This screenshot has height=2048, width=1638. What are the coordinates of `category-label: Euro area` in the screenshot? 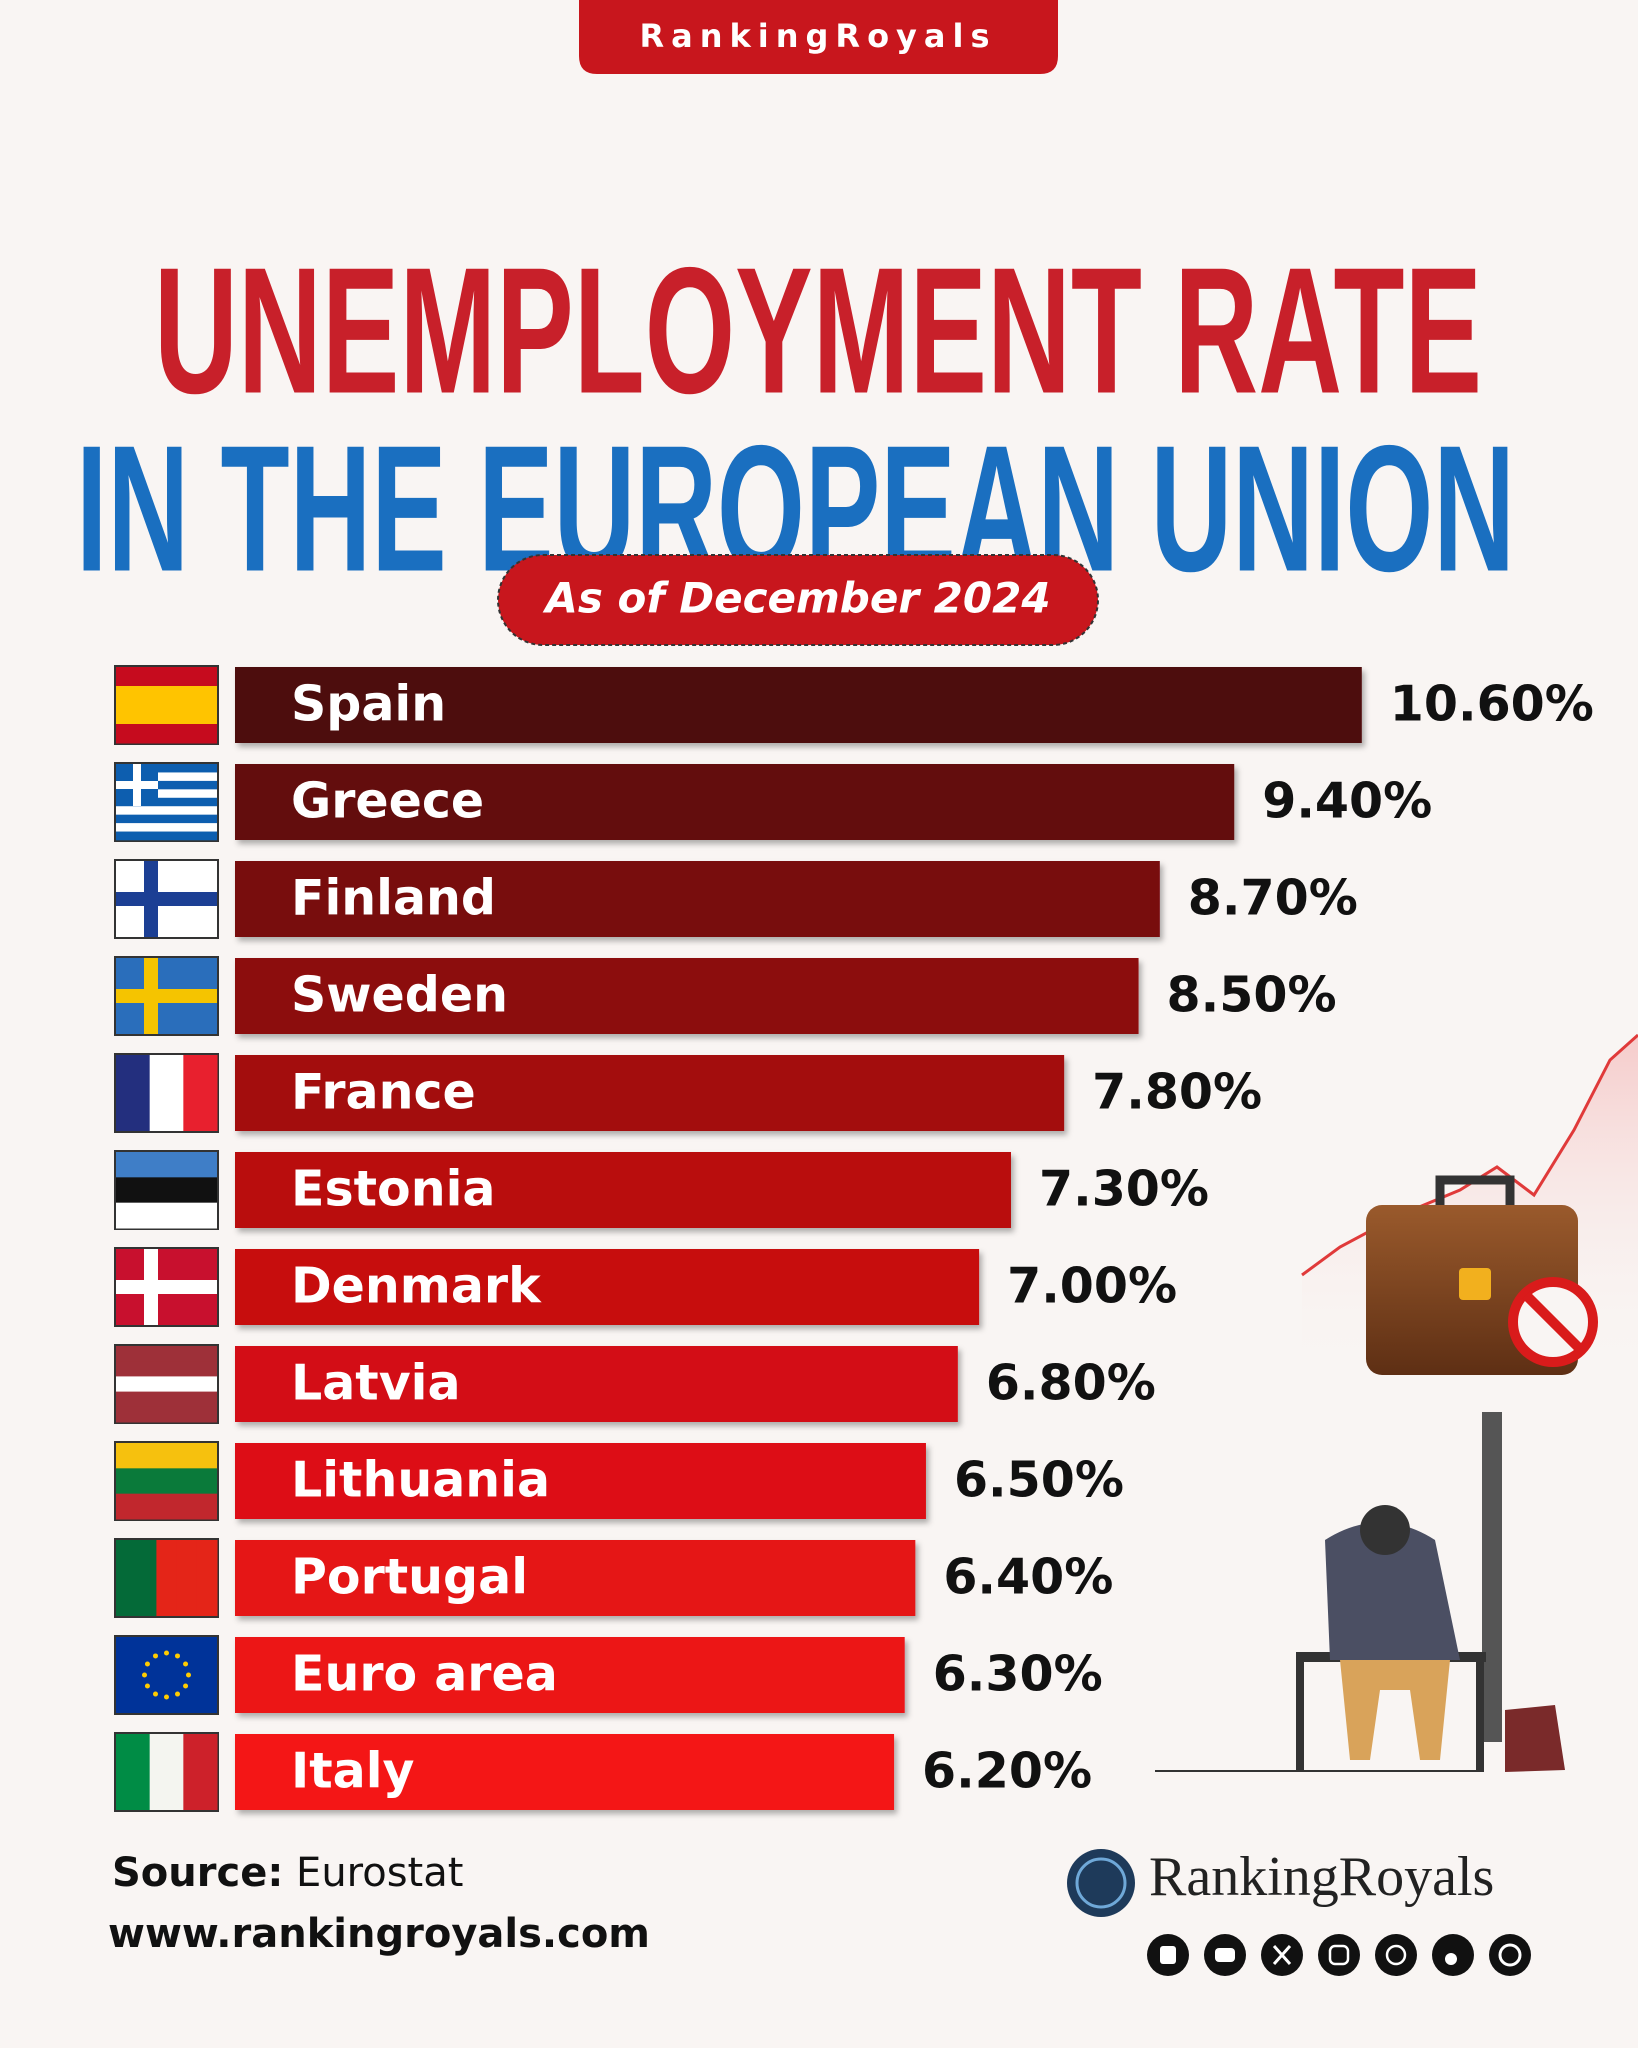 It's located at (424, 1674).